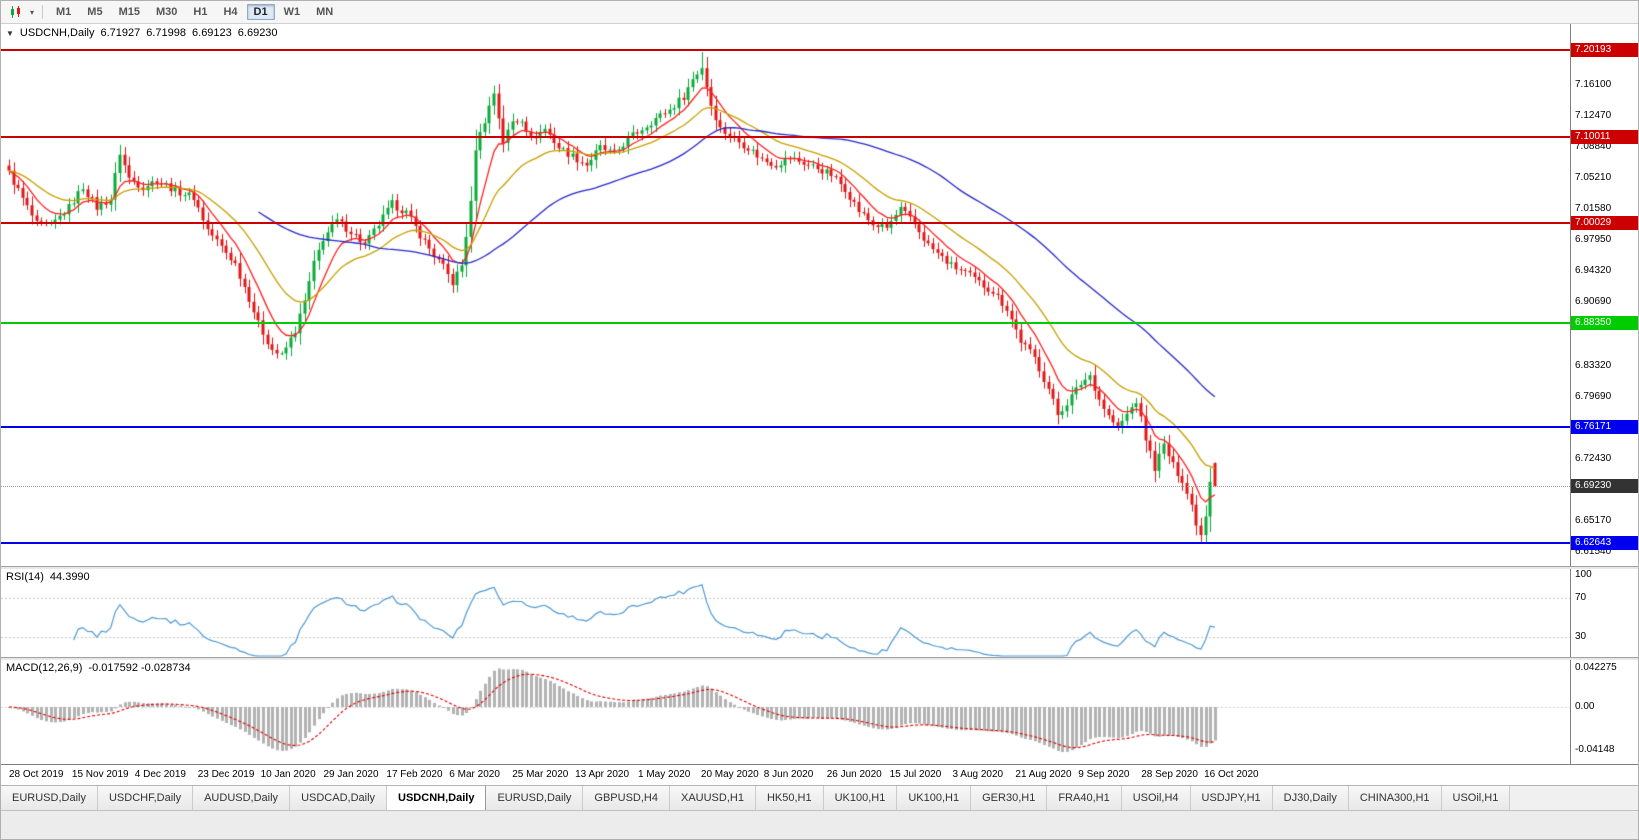  What do you see at coordinates (32, 12) in the screenshot?
I see `dropdown-caret-icon: ▾` at bounding box center [32, 12].